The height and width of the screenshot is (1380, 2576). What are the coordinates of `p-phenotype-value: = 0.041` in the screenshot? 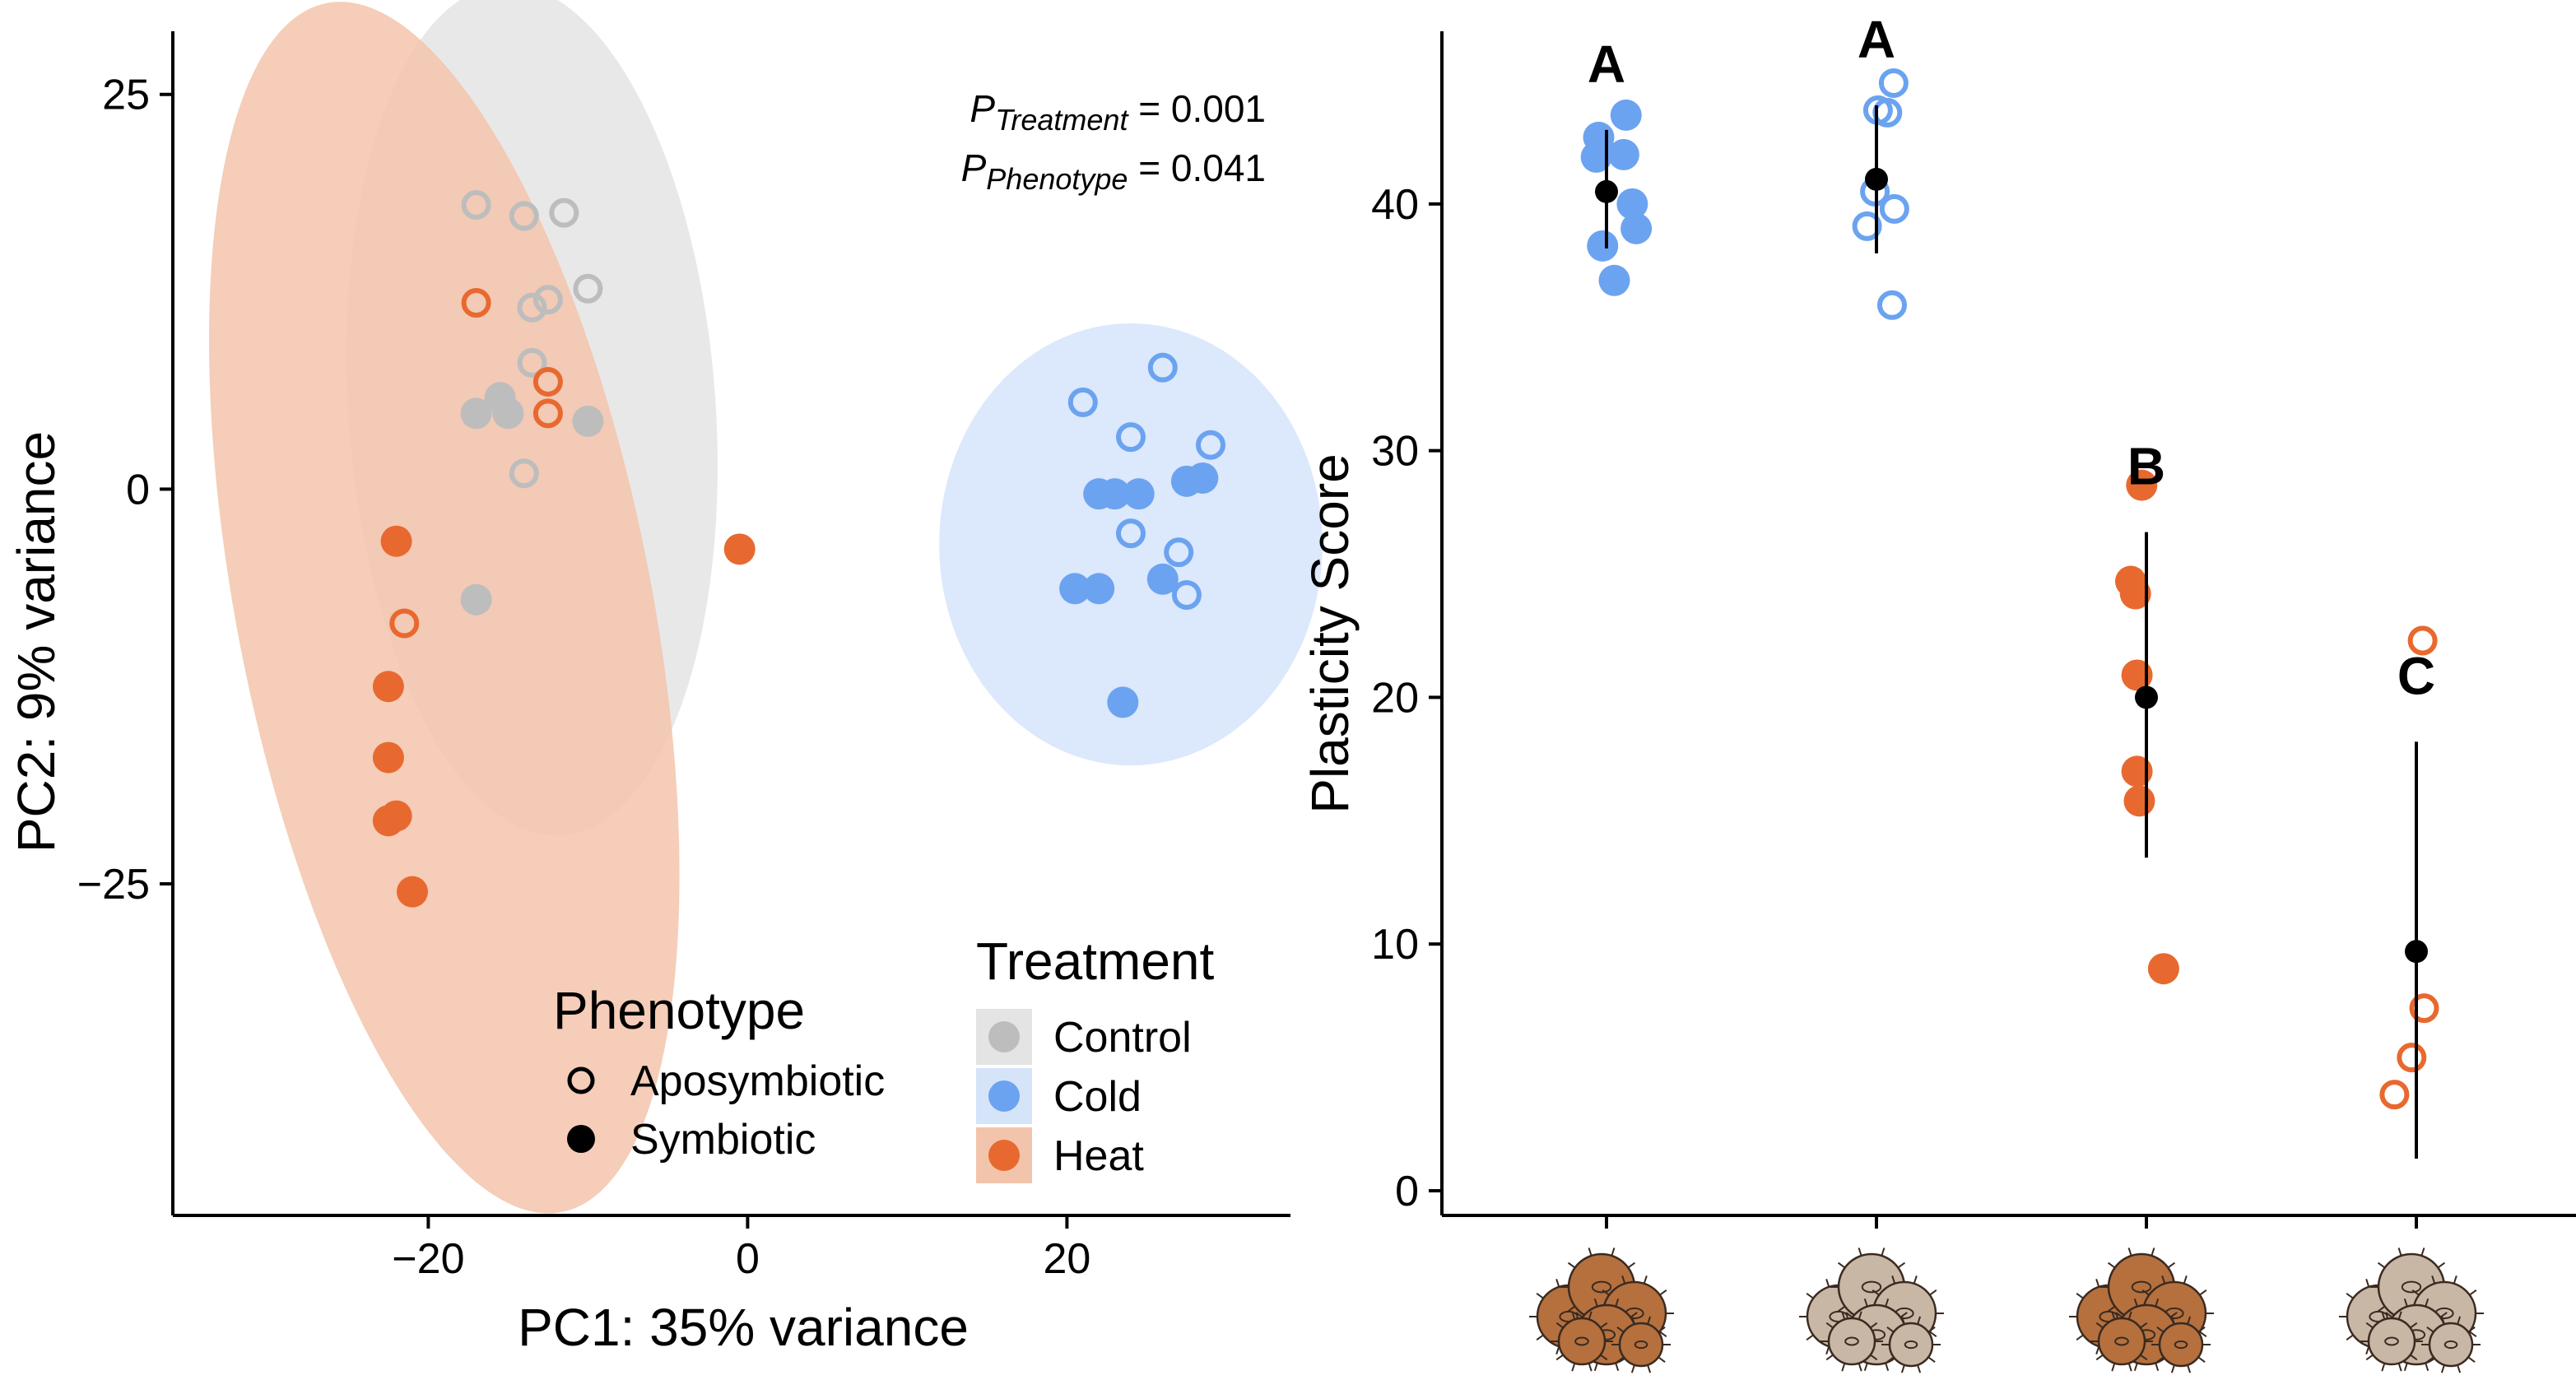 It's located at (1197, 167).